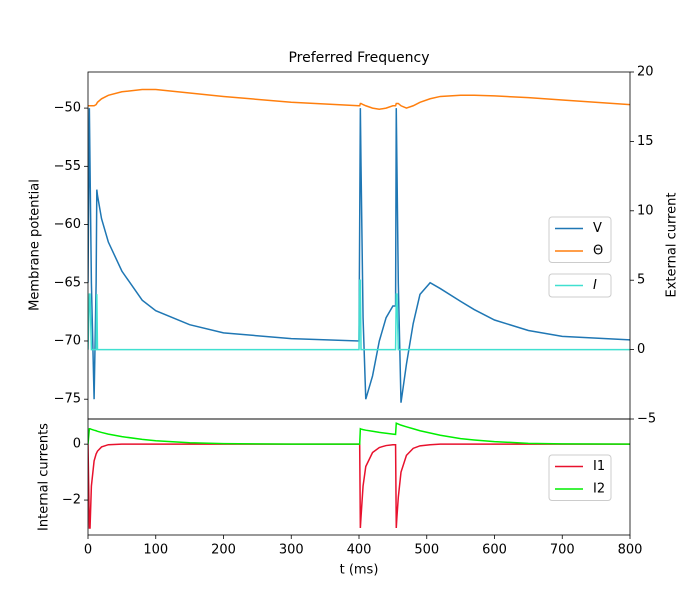  What do you see at coordinates (67, 108) in the screenshot?
I see `y-tick-label: −50` at bounding box center [67, 108].